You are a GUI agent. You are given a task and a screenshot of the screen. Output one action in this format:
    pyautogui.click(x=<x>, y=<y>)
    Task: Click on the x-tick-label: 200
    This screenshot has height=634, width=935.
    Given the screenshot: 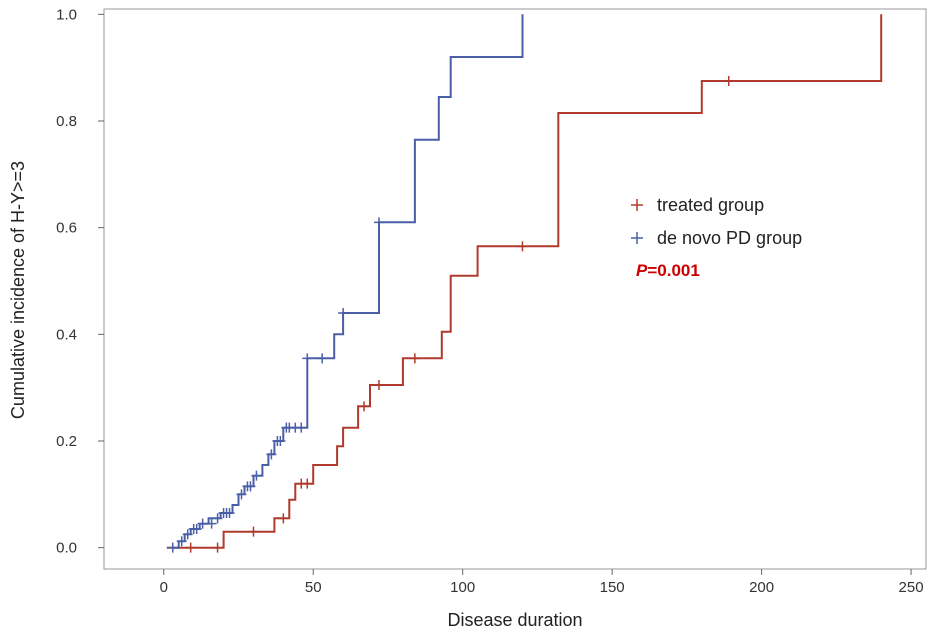 What is the action you would take?
    pyautogui.click(x=761, y=587)
    